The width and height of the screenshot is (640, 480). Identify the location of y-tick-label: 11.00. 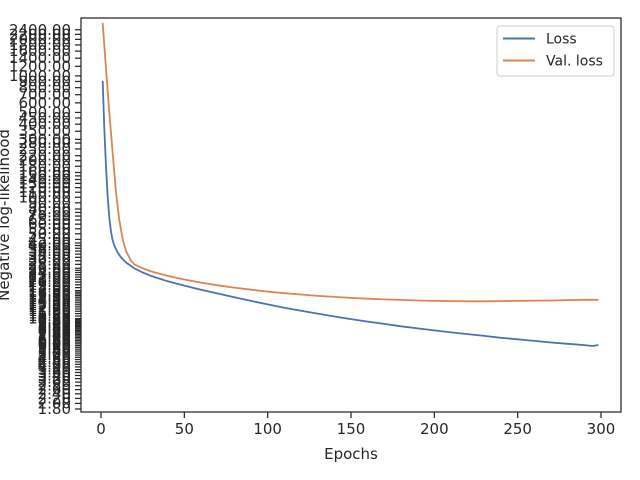
(49, 314).